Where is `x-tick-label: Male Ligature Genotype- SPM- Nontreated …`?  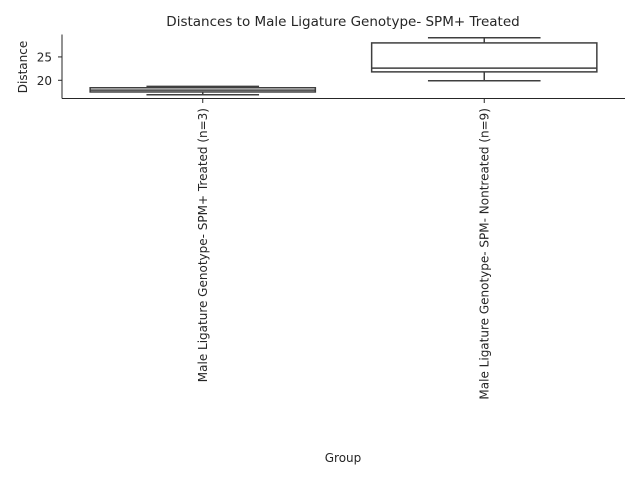 x-tick-label: Male Ligature Genotype- SPM- Nontreated … is located at coordinates (484, 254).